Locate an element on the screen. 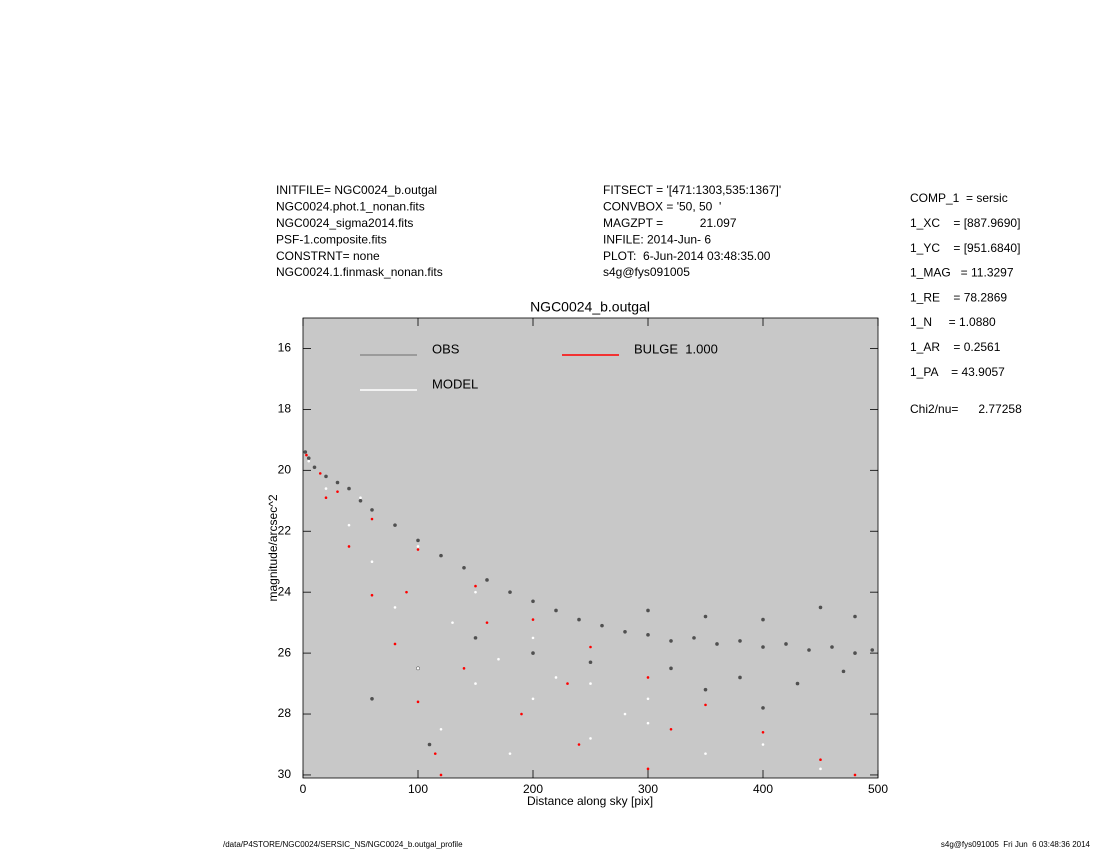 The image size is (1100, 850). y-axis-label: magnitude/arcsec^2 is located at coordinates (273, 547).